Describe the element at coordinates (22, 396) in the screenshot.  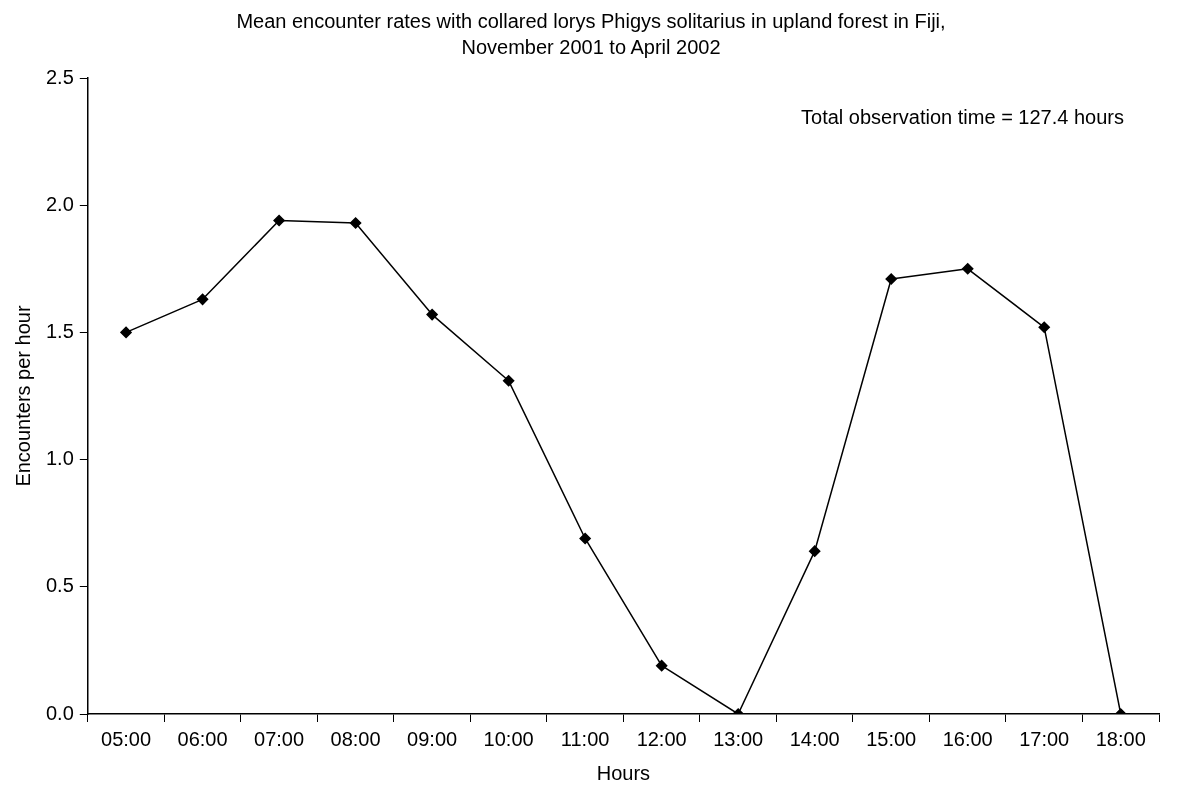
I see `y-axis-title: Encounters per hour` at that location.